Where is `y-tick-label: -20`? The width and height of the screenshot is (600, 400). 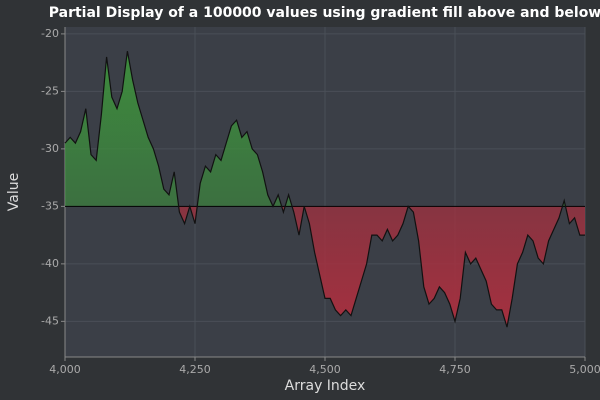
y-tick-label: -20 is located at coordinates (50, 33).